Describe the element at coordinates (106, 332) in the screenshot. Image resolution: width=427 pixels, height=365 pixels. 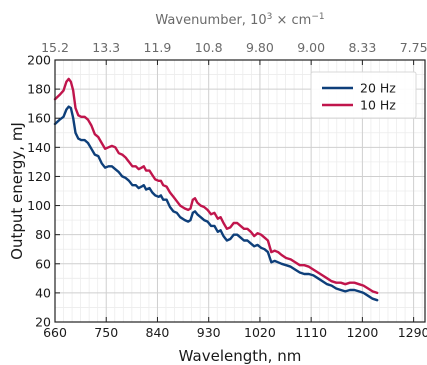
I see `x-tick-label: 750` at that location.